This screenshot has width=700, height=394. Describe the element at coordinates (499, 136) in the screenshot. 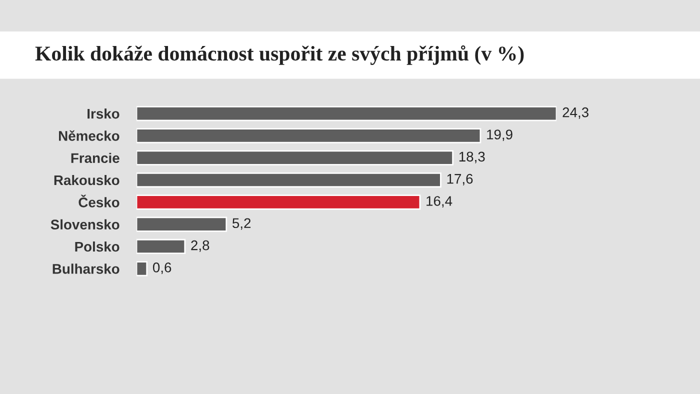

I see `data-label: 19,9` at that location.